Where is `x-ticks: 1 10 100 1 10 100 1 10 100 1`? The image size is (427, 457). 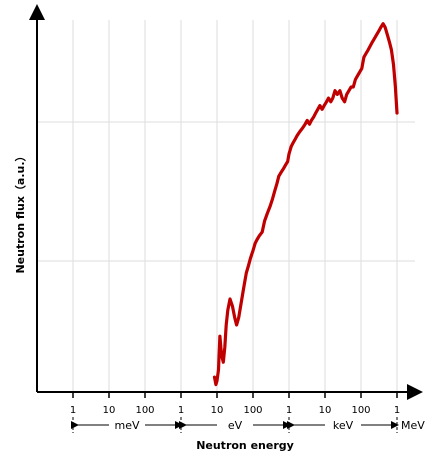 x-ticks: 1 10 100 1 10 100 1 10 100 1 is located at coordinates (235, 404).